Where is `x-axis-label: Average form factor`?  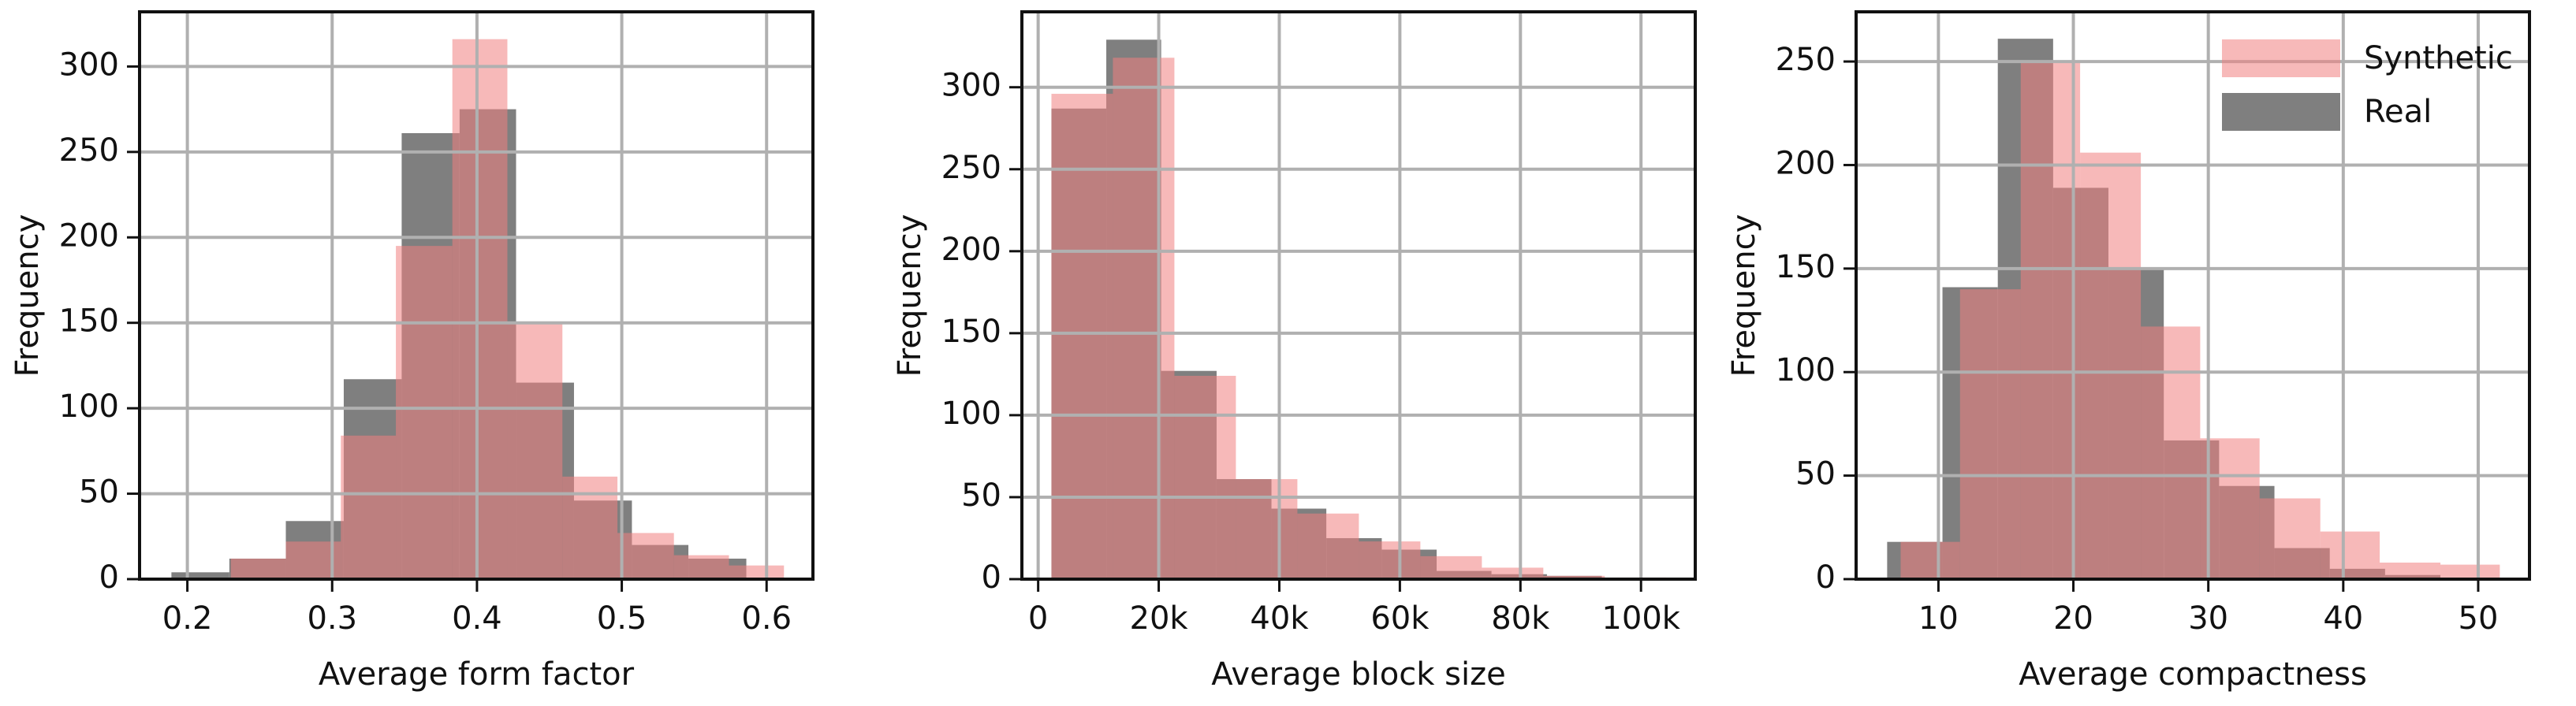 x-axis-label: Average form factor is located at coordinates (477, 674).